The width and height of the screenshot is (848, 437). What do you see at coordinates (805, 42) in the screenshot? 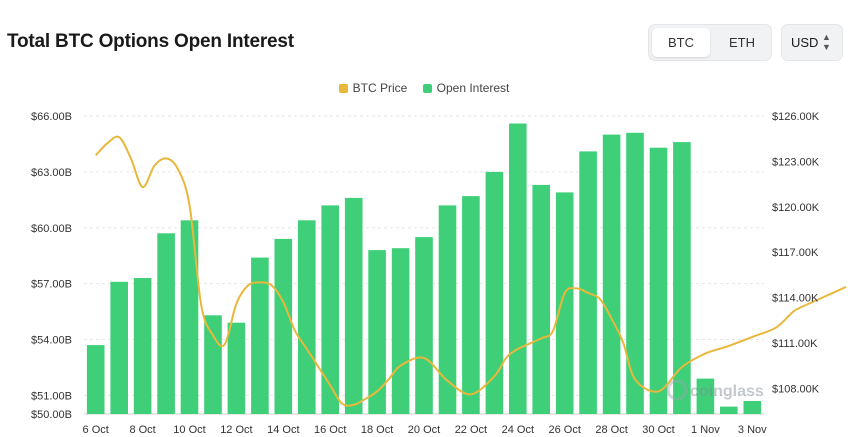
I see `currency-value: USD` at bounding box center [805, 42].